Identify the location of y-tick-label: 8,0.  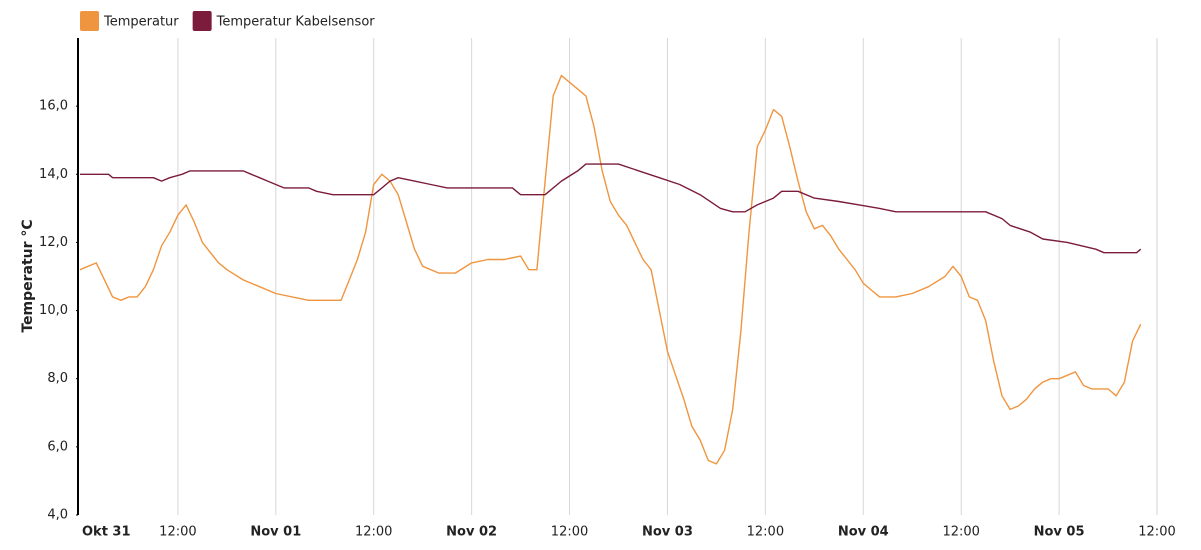
(57, 378).